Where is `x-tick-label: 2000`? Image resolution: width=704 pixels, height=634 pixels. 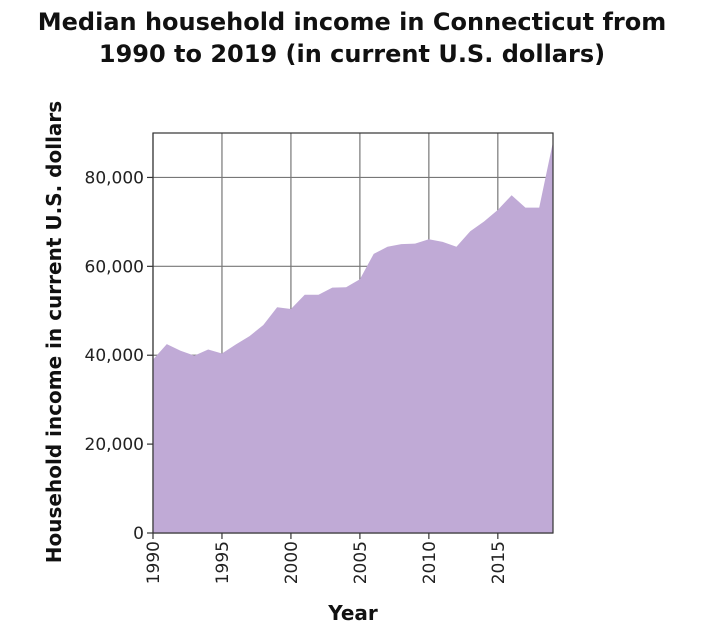 x-tick-label: 2000 is located at coordinates (292, 562).